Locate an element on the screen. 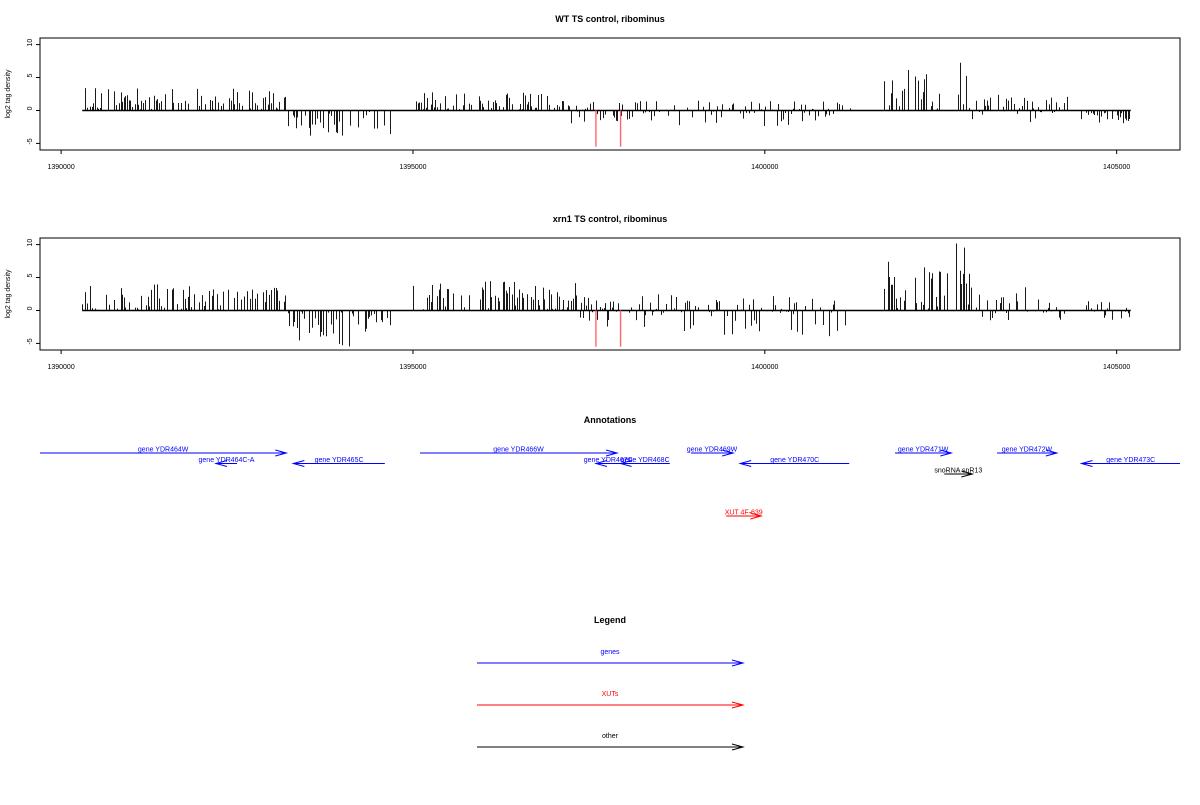 The width and height of the screenshot is (1200, 805). legend-title: Legend is located at coordinates (610, 620).